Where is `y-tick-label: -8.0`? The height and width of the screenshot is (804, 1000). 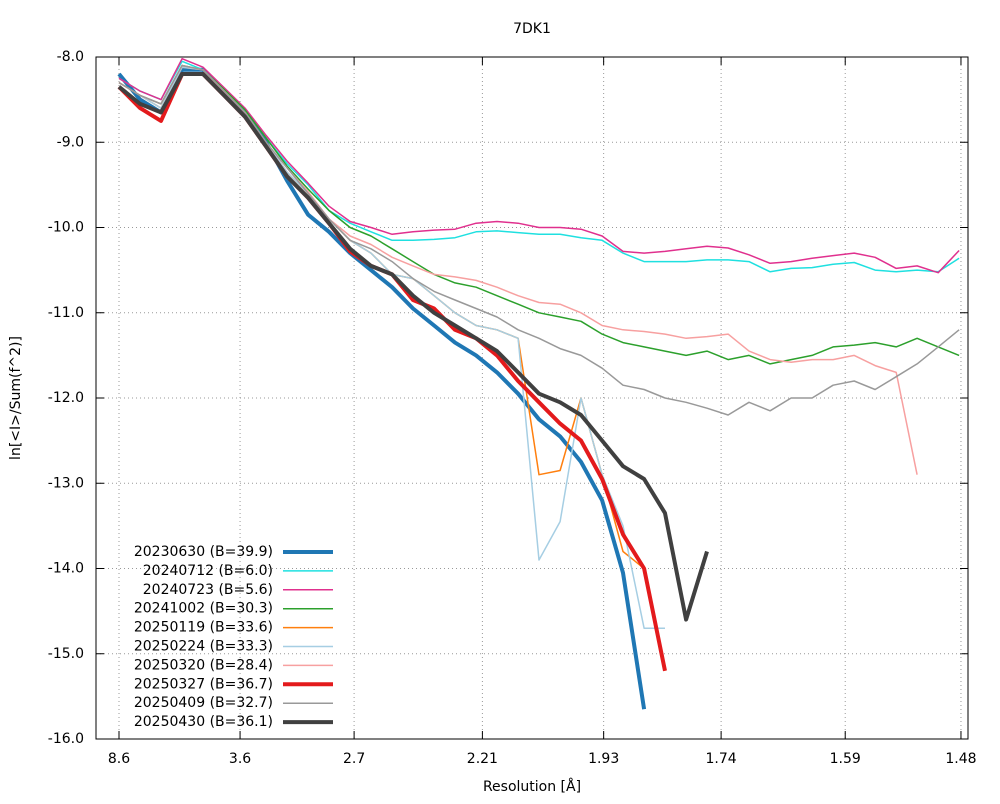 y-tick-label: -8.0 is located at coordinates (70, 57).